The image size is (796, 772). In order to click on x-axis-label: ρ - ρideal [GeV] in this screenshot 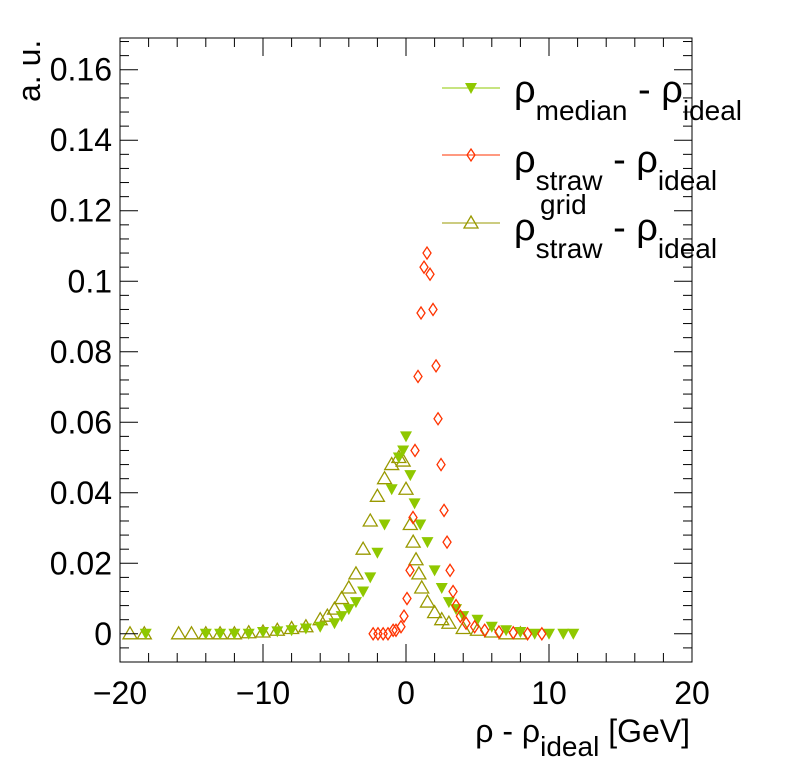, I will do `click(582, 737)`.